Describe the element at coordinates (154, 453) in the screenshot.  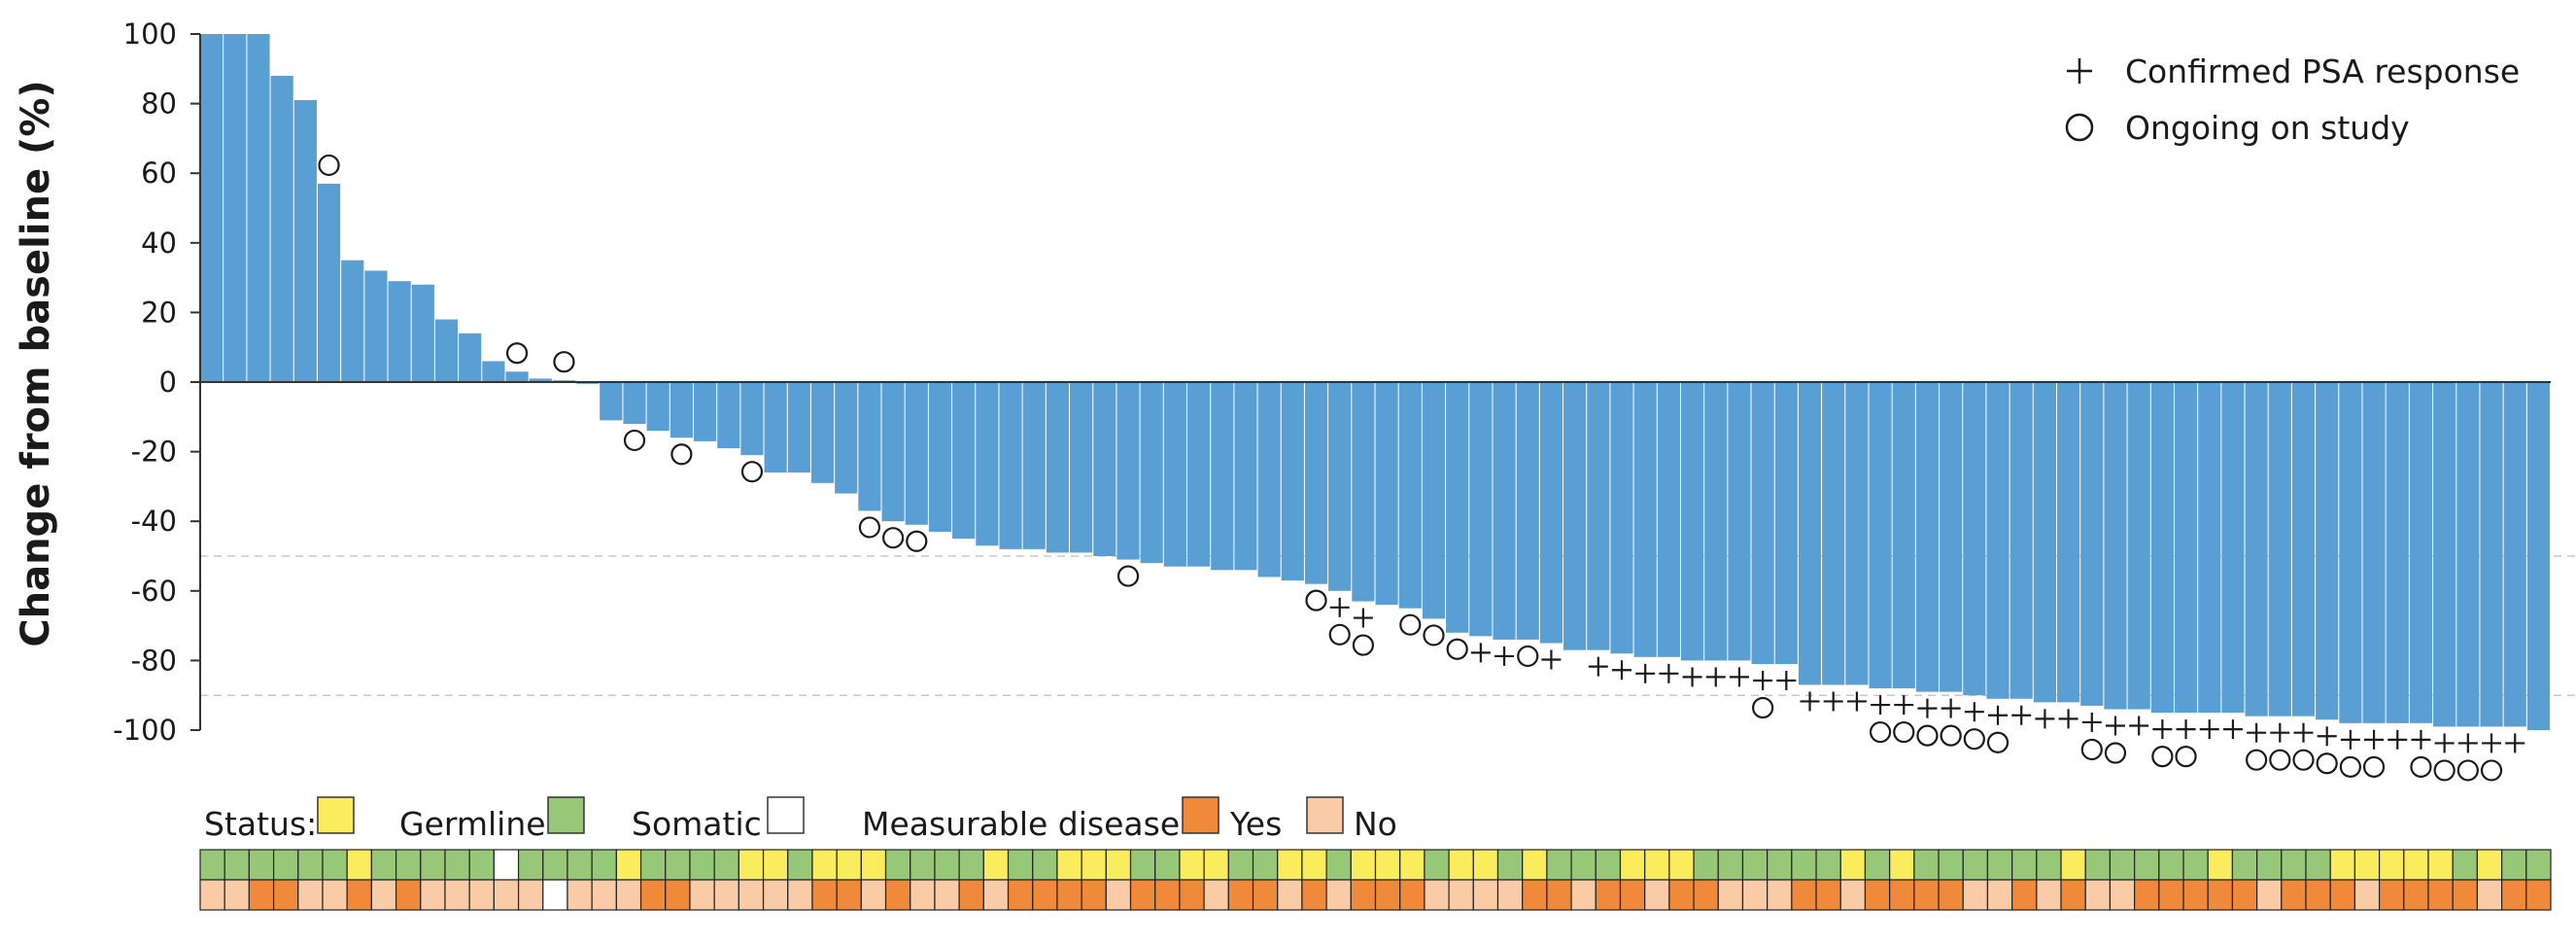
I see `y-tick-label: -20` at that location.